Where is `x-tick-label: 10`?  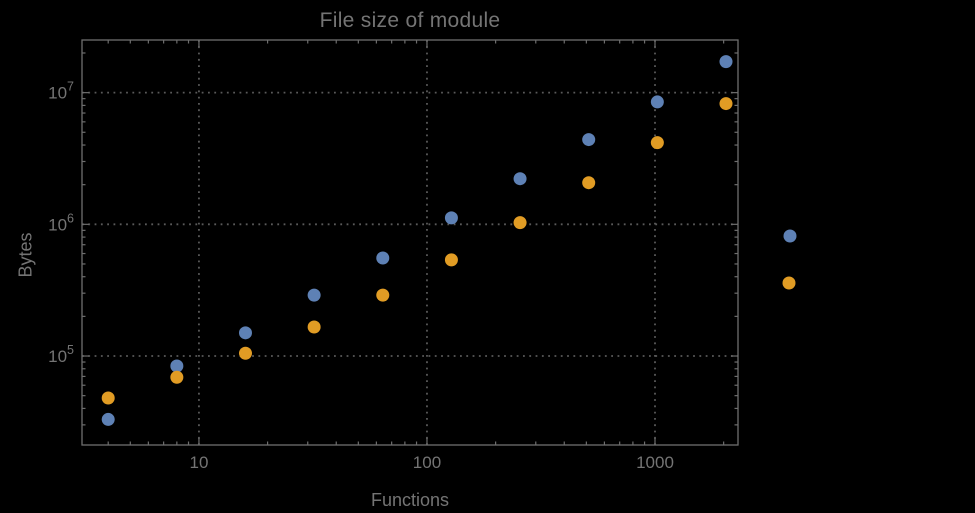
x-tick-label: 10 is located at coordinates (198, 462).